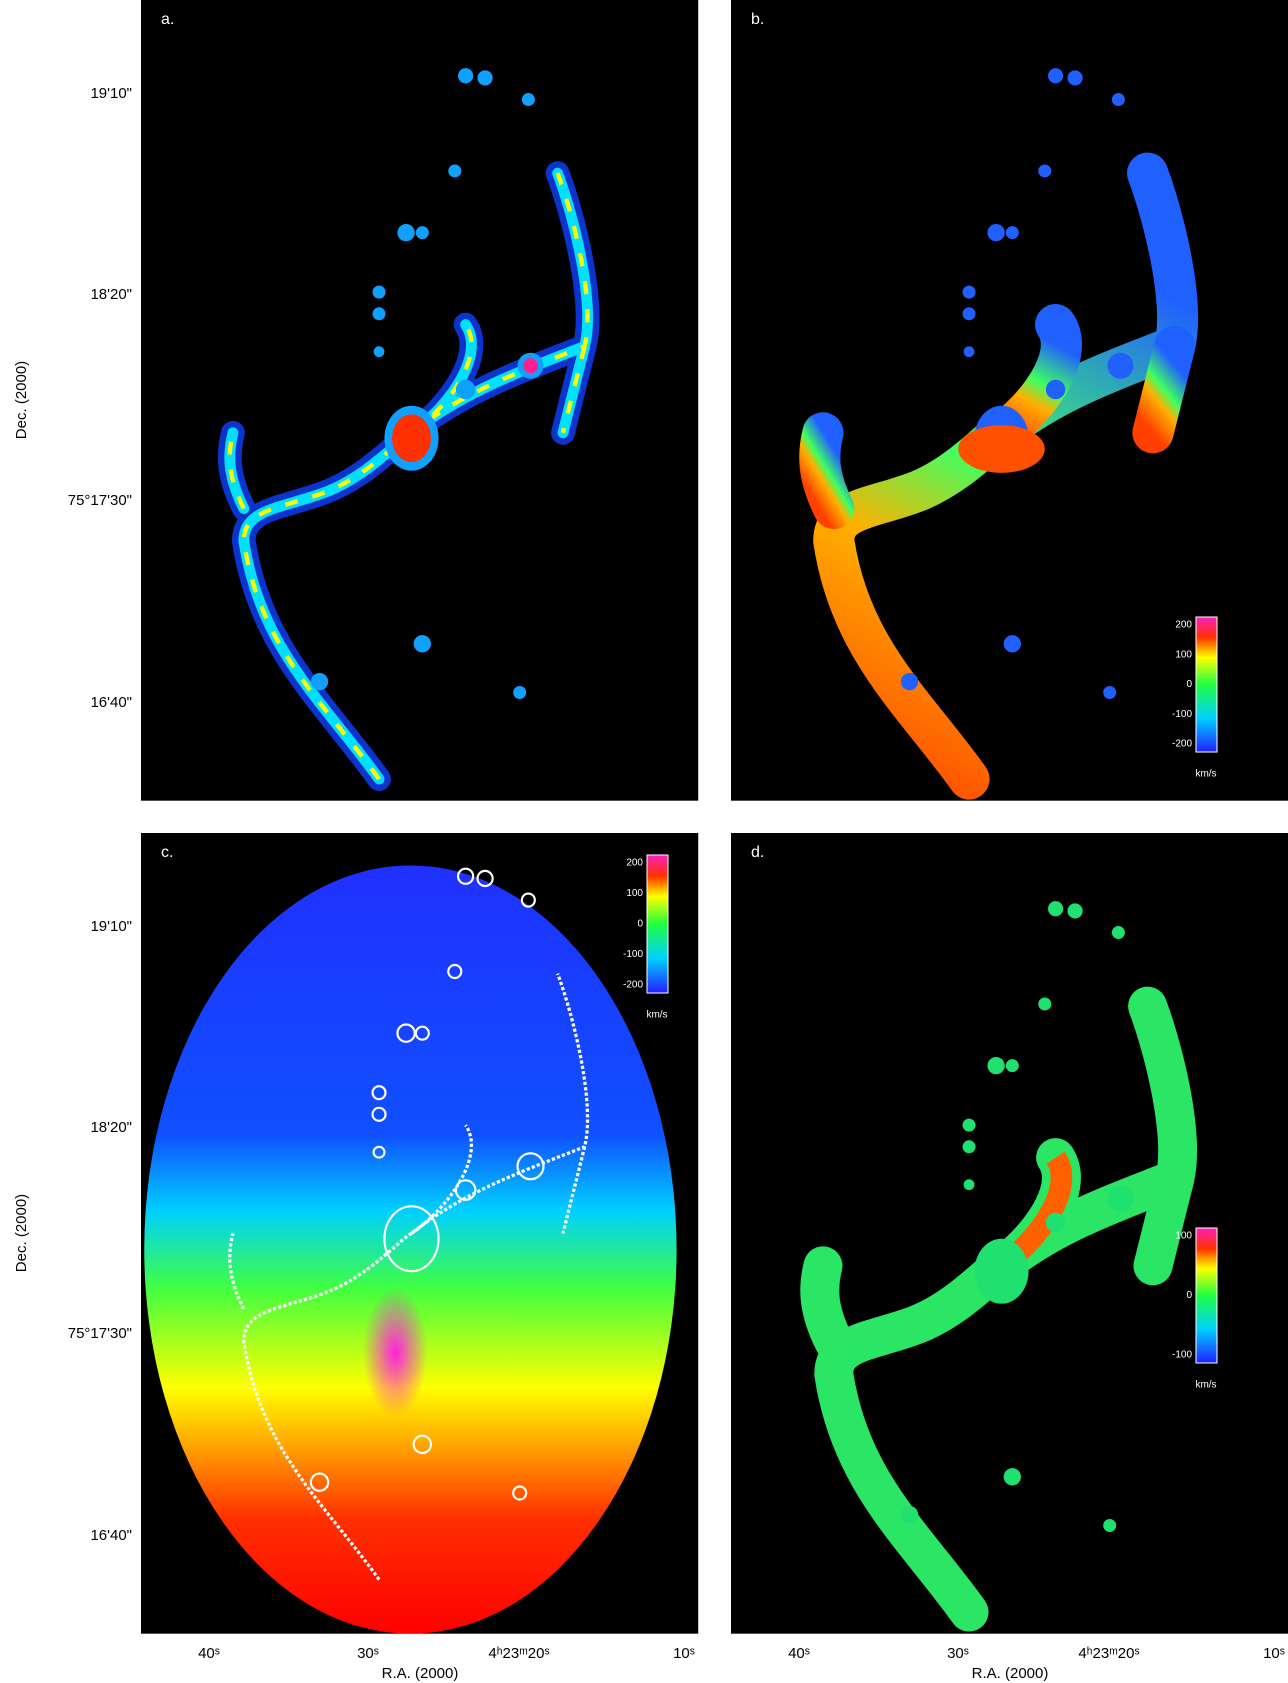 The height and width of the screenshot is (1683, 1288). I want to click on panel-label: a., so click(167, 19).